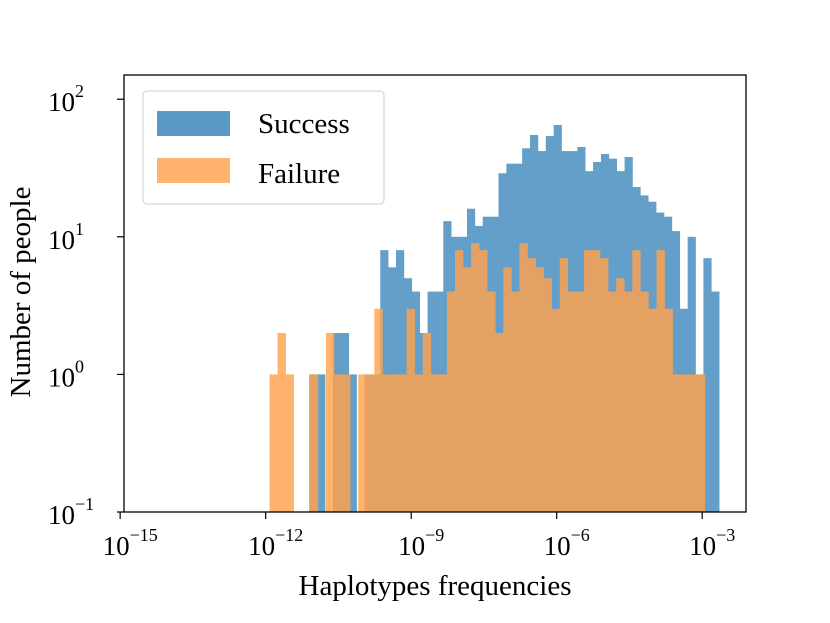 The height and width of the screenshot is (623, 830). I want to click on x-tick-label: 10⁻¹⁵, so click(130, 543).